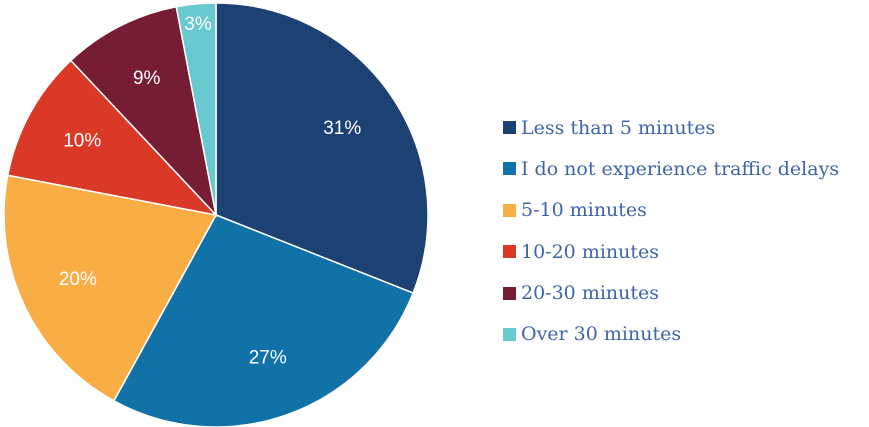 This screenshot has height=427, width=869. Describe the element at coordinates (601, 334) in the screenshot. I see `legend-label: Over 30 minutes` at that location.